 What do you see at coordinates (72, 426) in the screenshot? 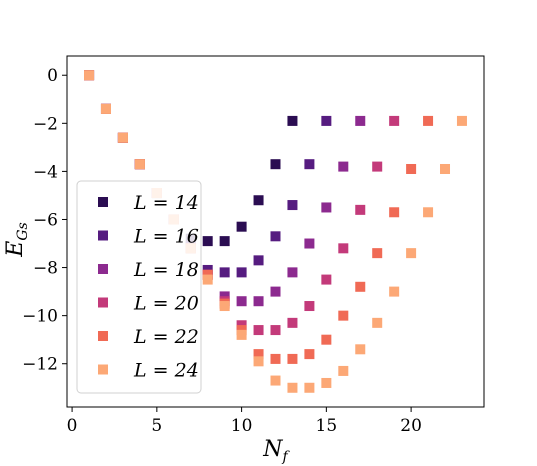
I see `x-tick-label-0: 0` at bounding box center [72, 426].